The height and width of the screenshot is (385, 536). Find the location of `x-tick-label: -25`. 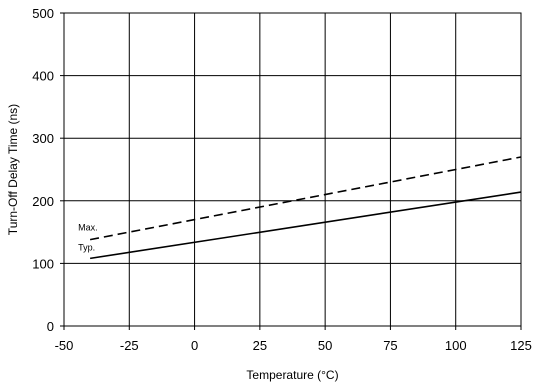

x-tick-label: -25 is located at coordinates (129, 345).